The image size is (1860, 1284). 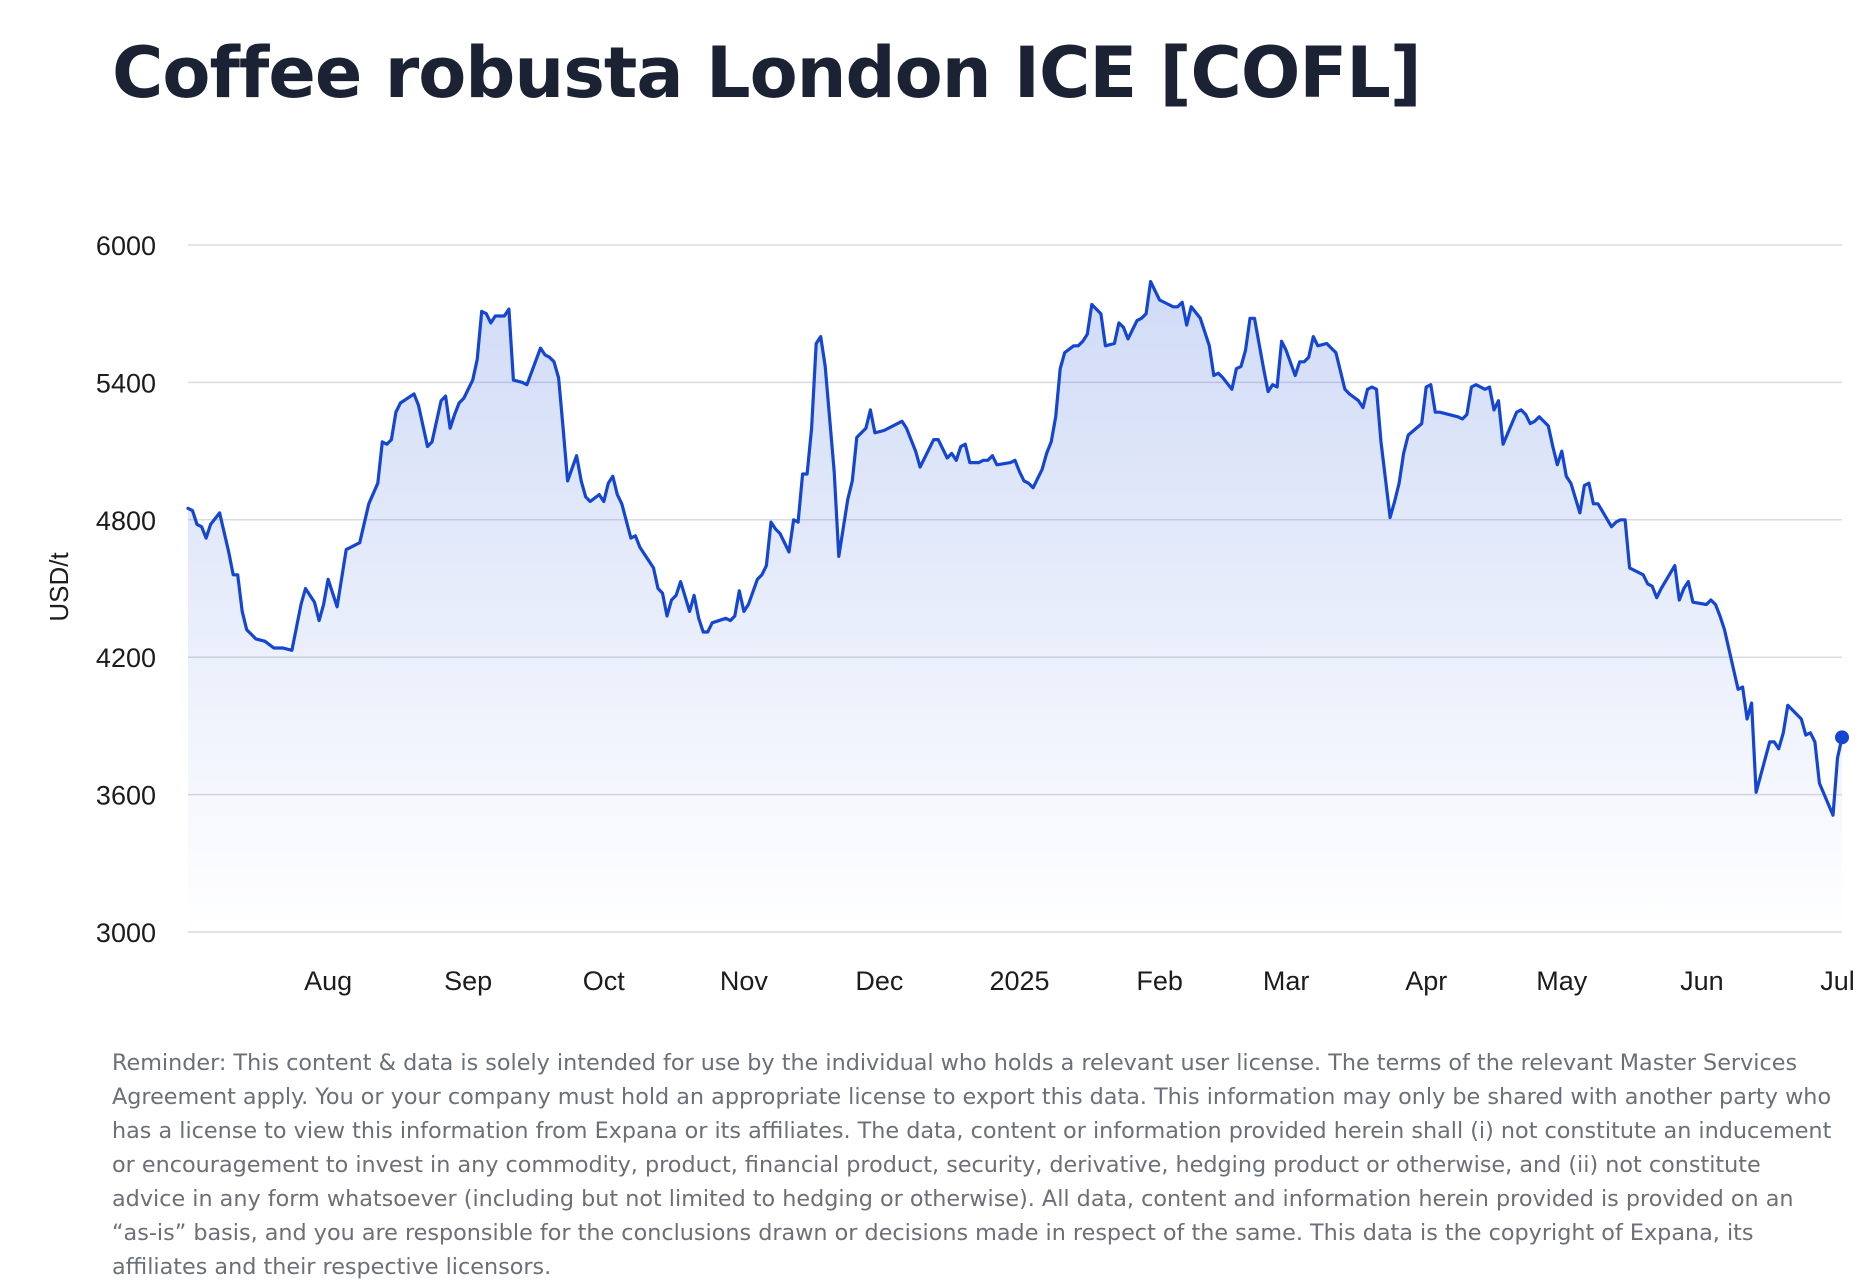 I want to click on x-tick-label: Apr, so click(x=1426, y=981).